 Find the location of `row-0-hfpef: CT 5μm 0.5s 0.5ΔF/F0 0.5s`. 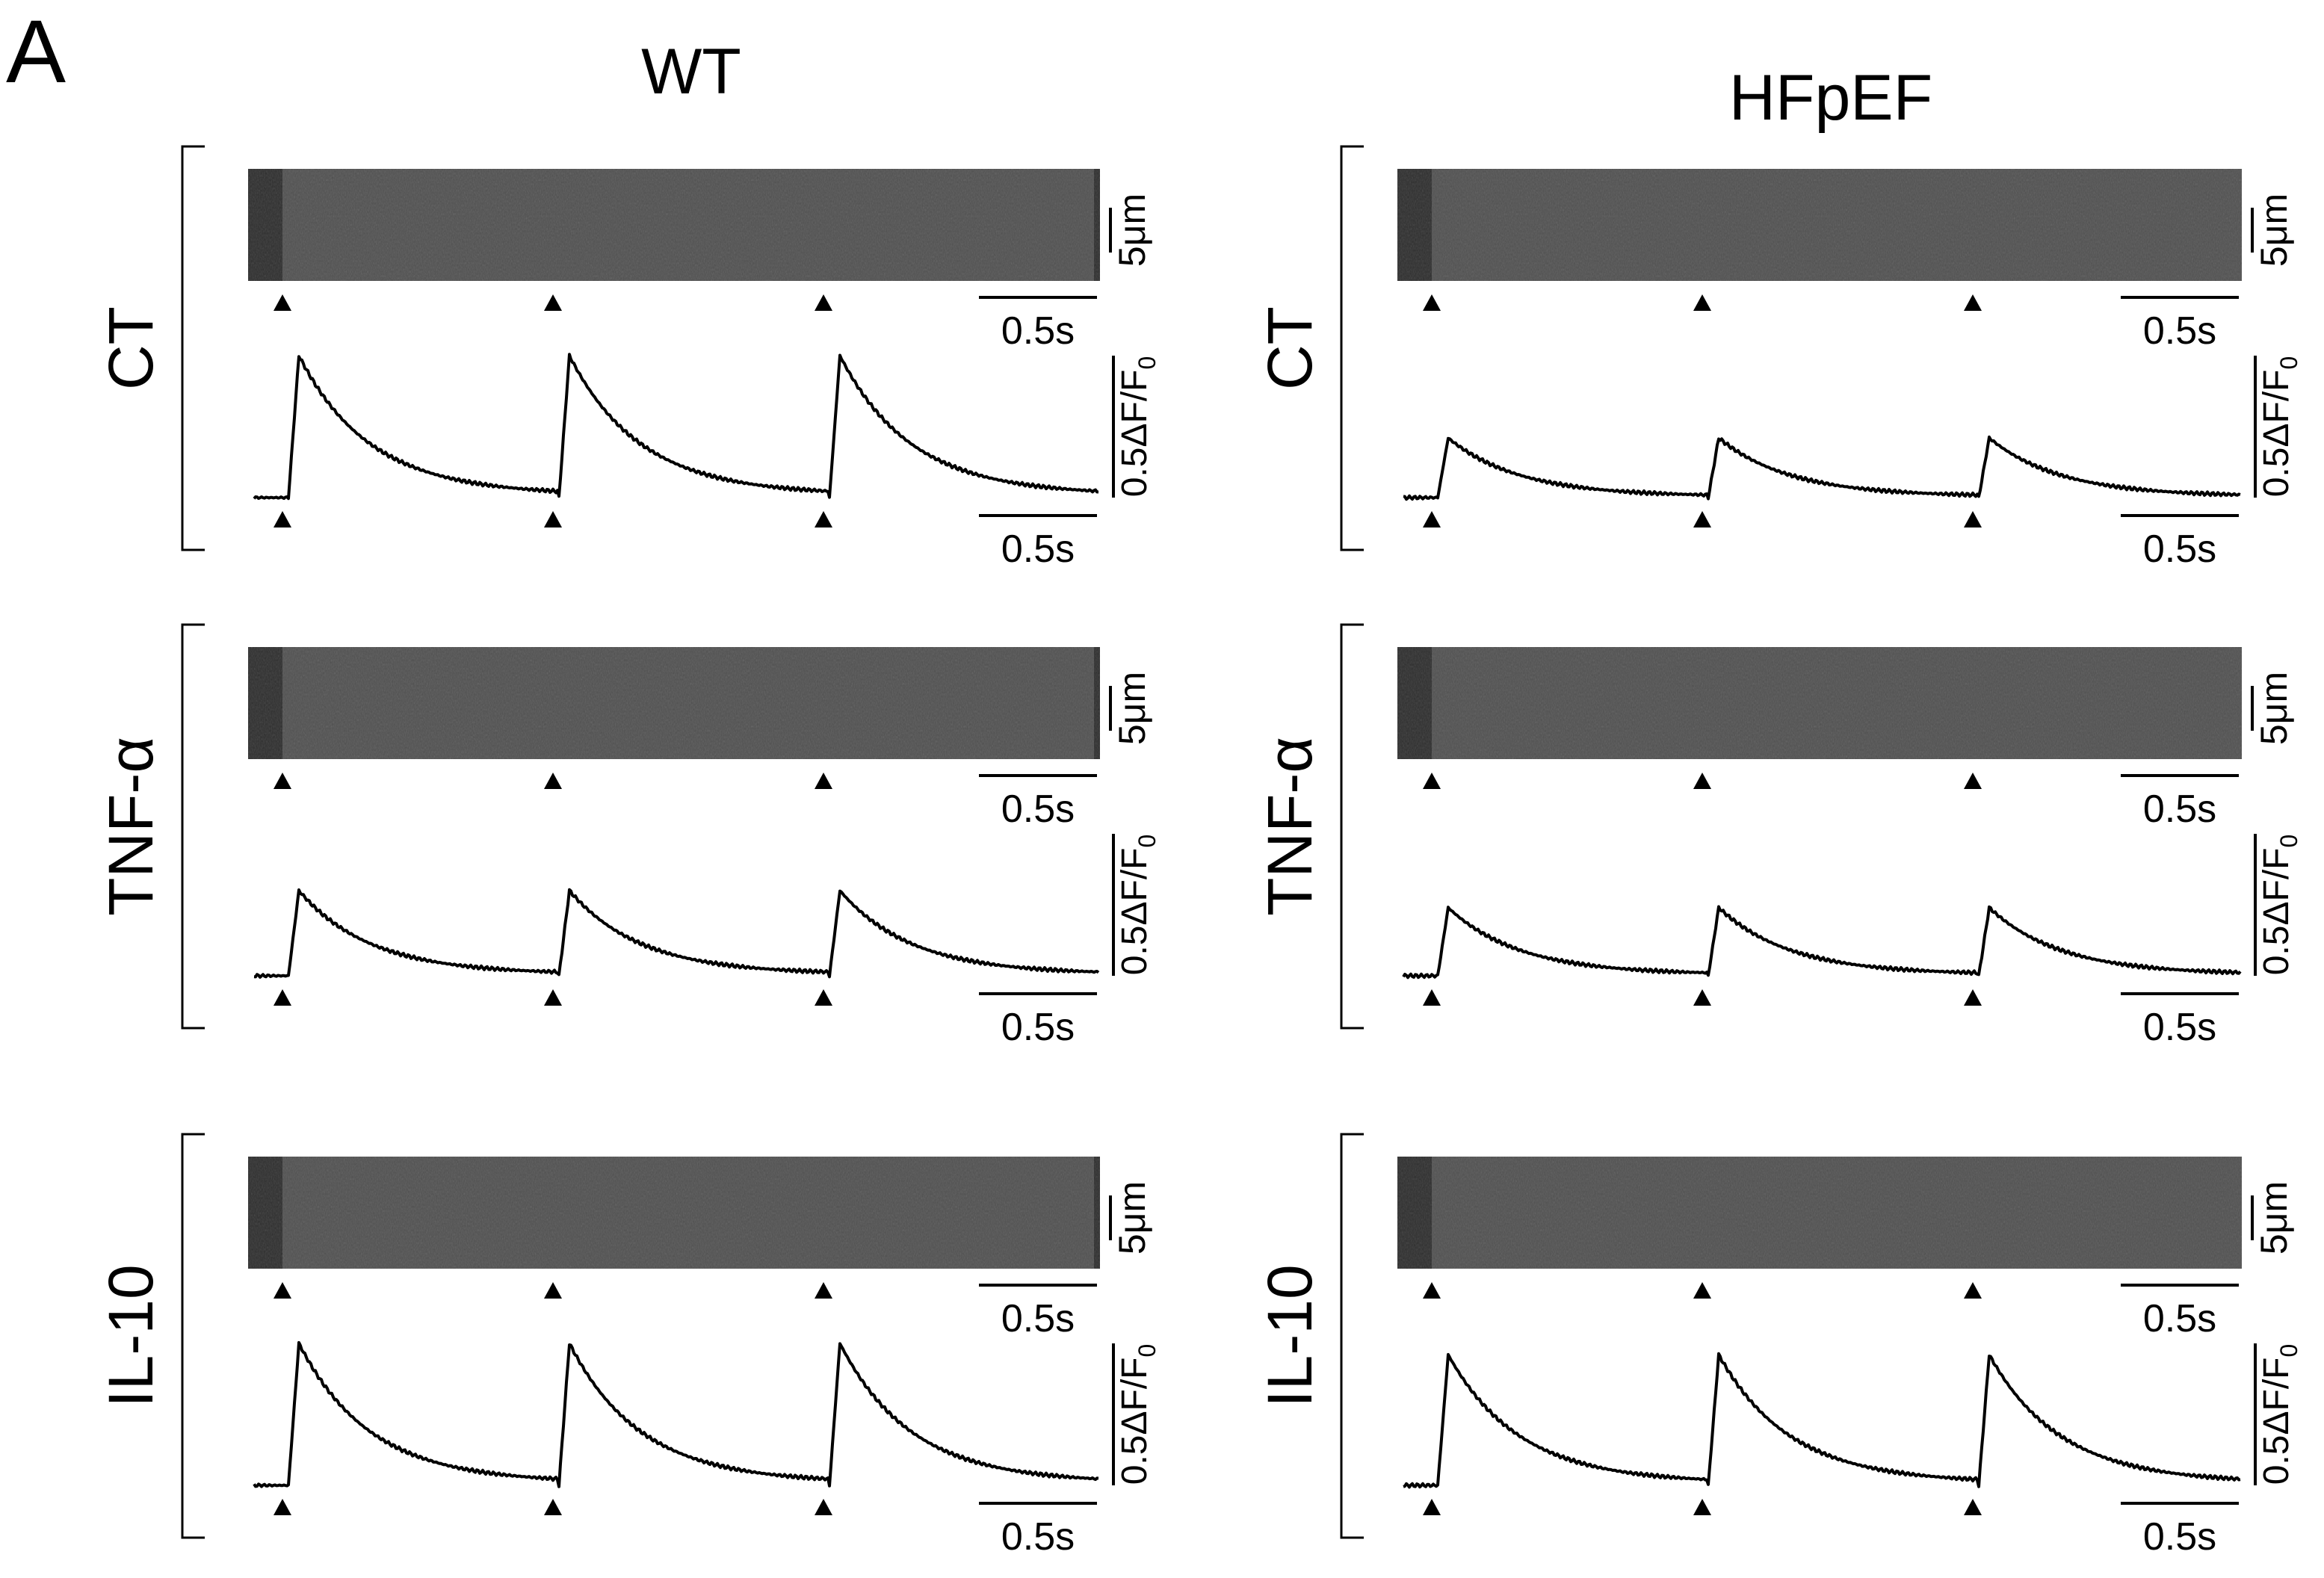

row-0-hfpef: CT 5μm 0.5s 0.5ΔF/F0 0.5s is located at coordinates (1778, 358).